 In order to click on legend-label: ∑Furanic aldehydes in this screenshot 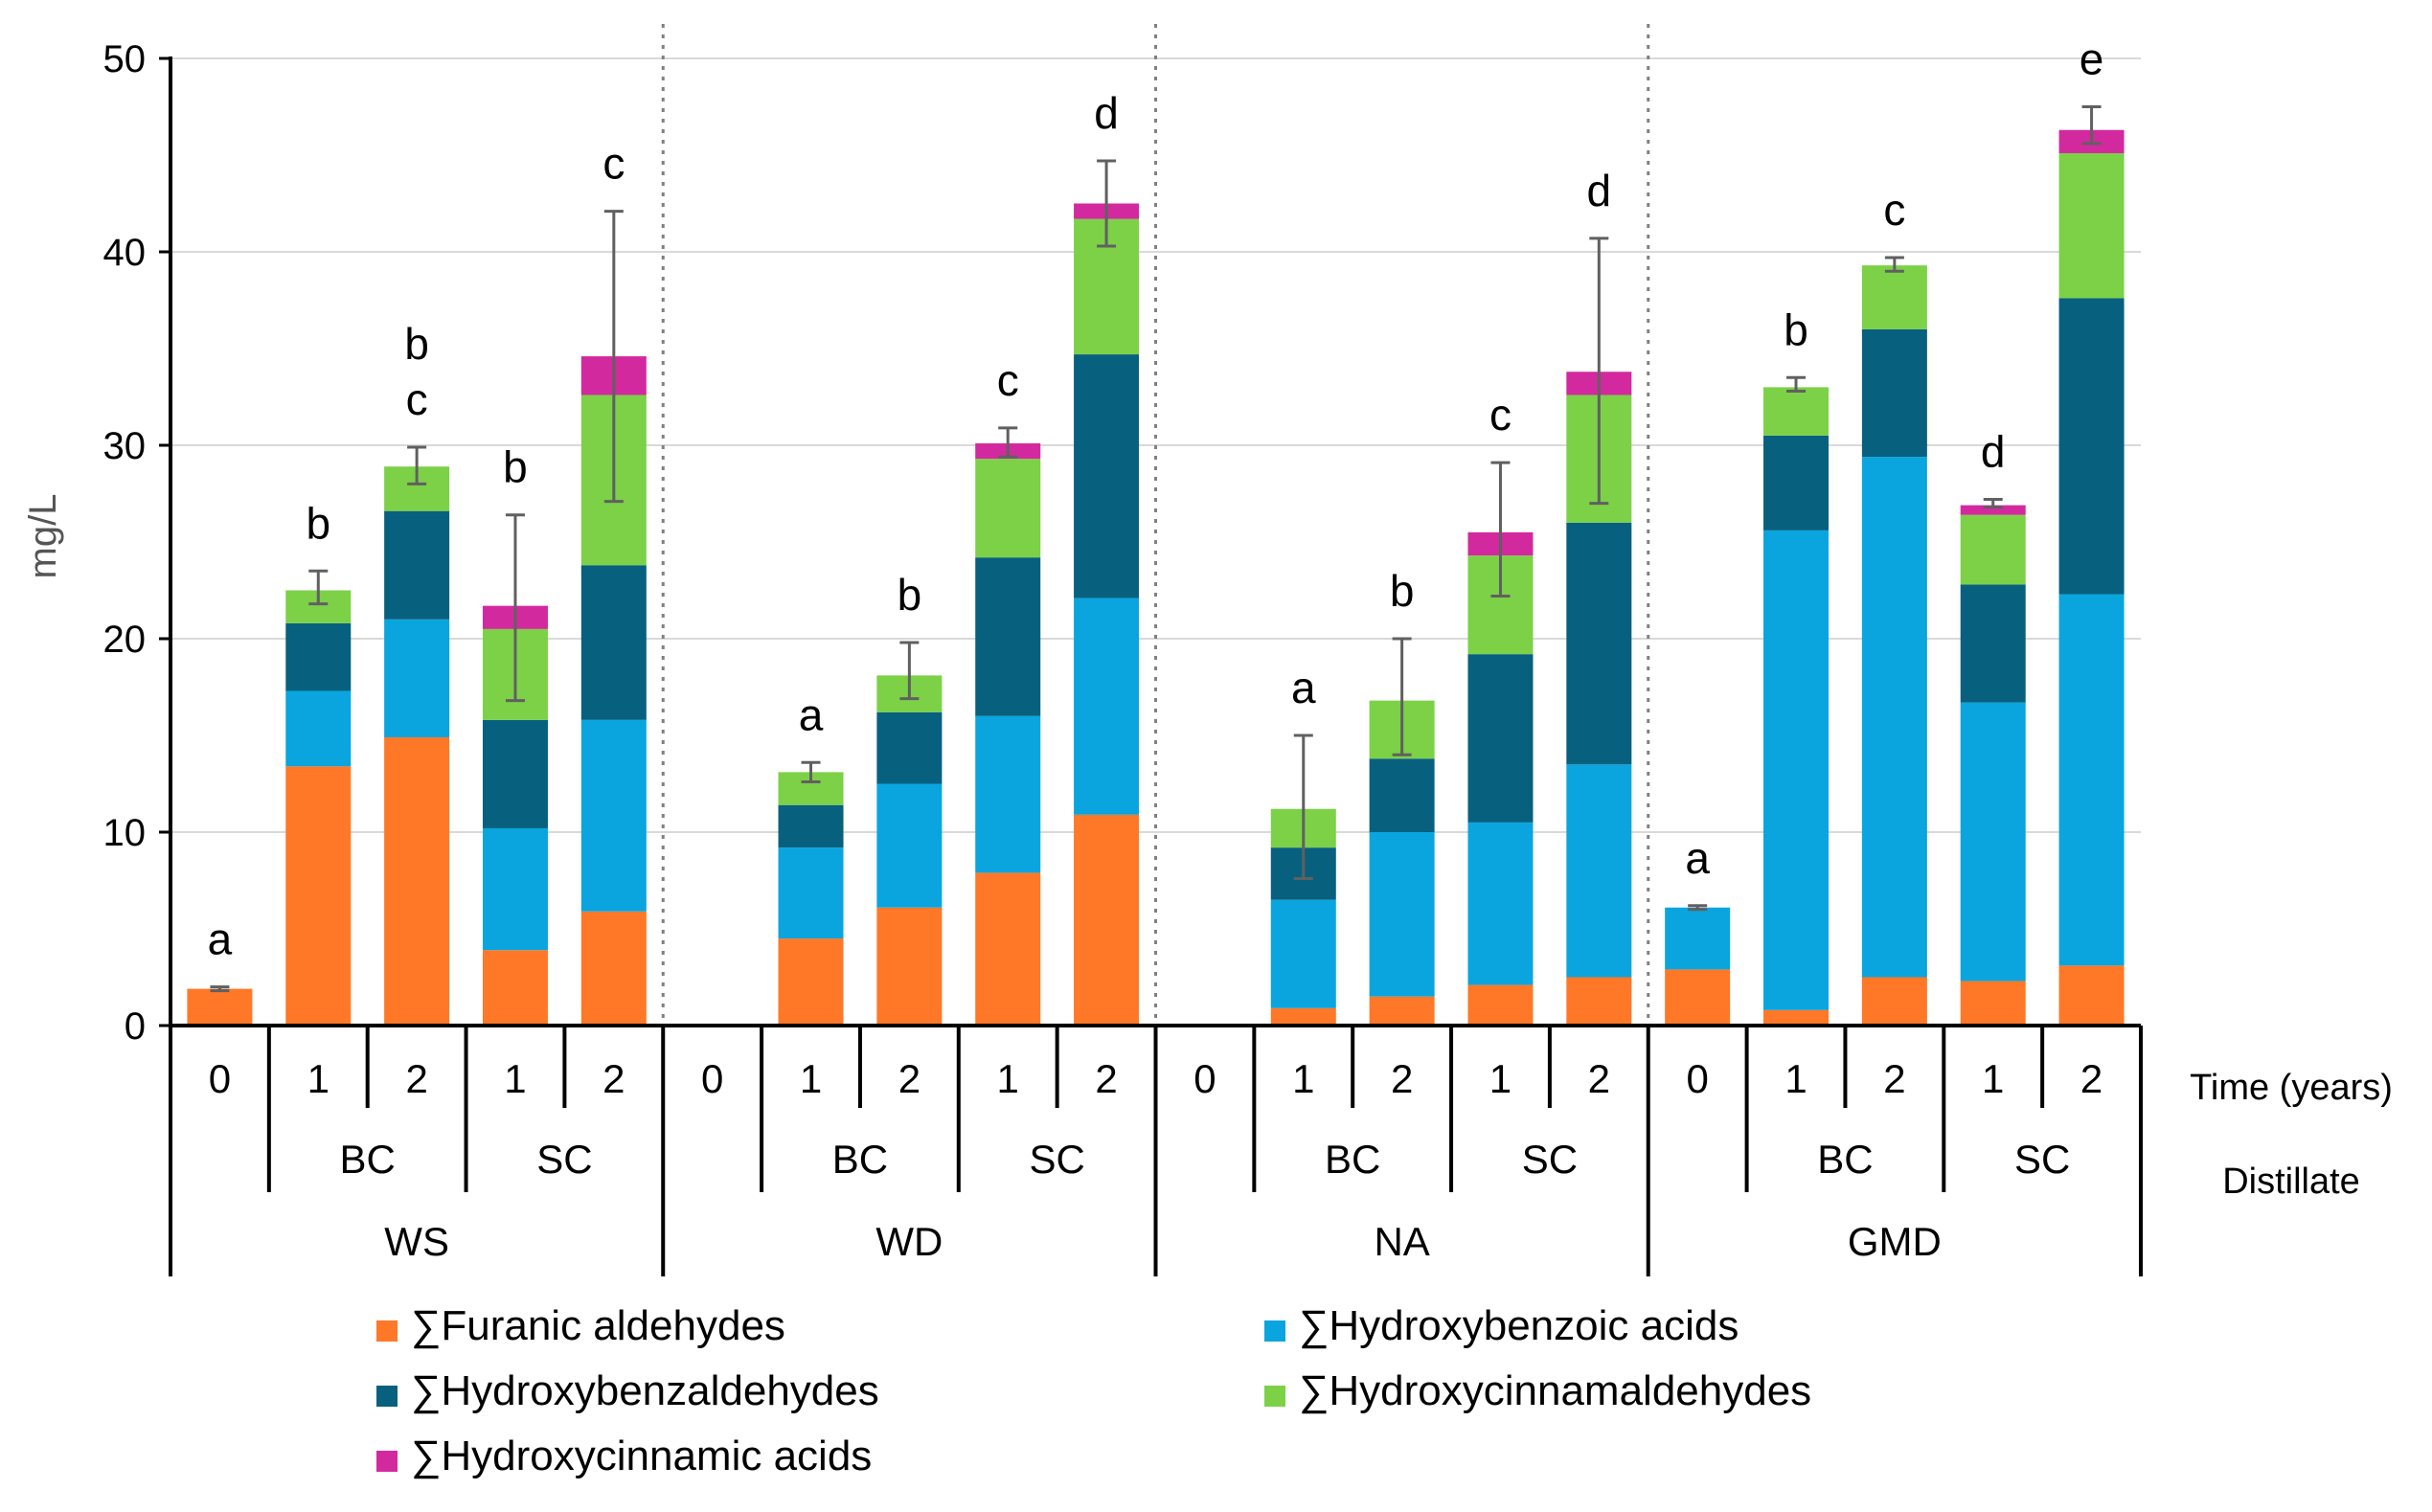, I will do `click(598, 1325)`.